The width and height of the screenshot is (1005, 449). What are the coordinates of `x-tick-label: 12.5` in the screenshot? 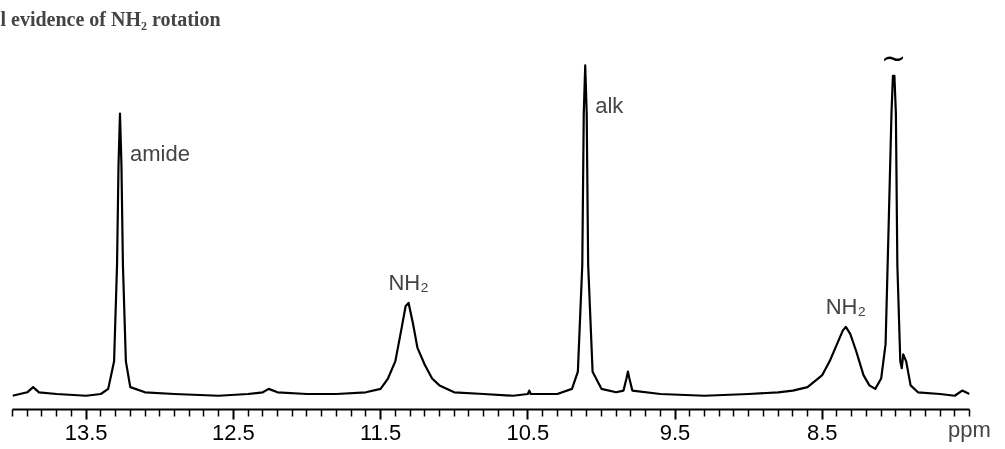 It's located at (233, 432).